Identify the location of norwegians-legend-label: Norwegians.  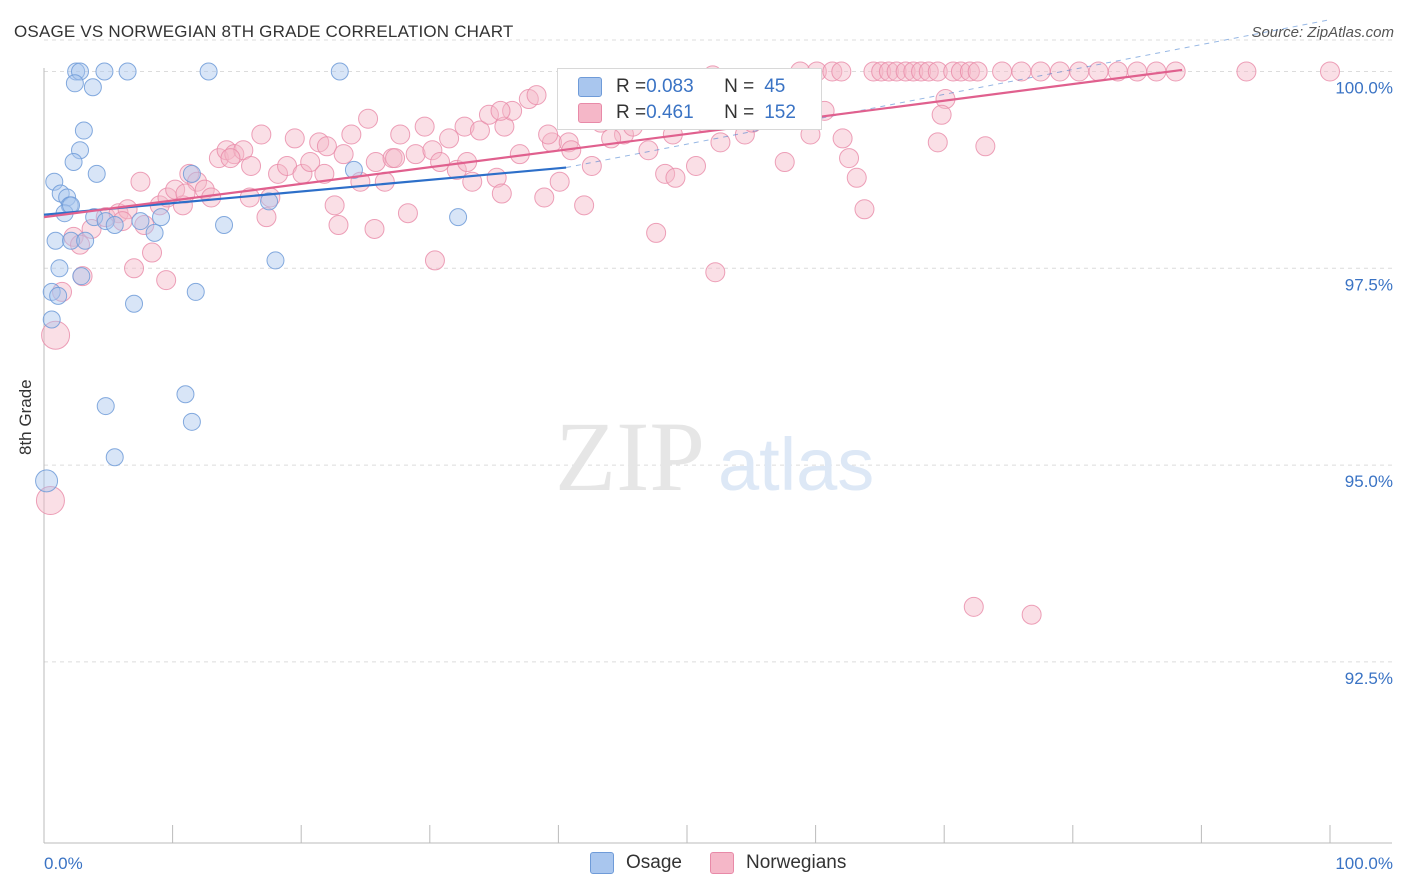
(796, 862).